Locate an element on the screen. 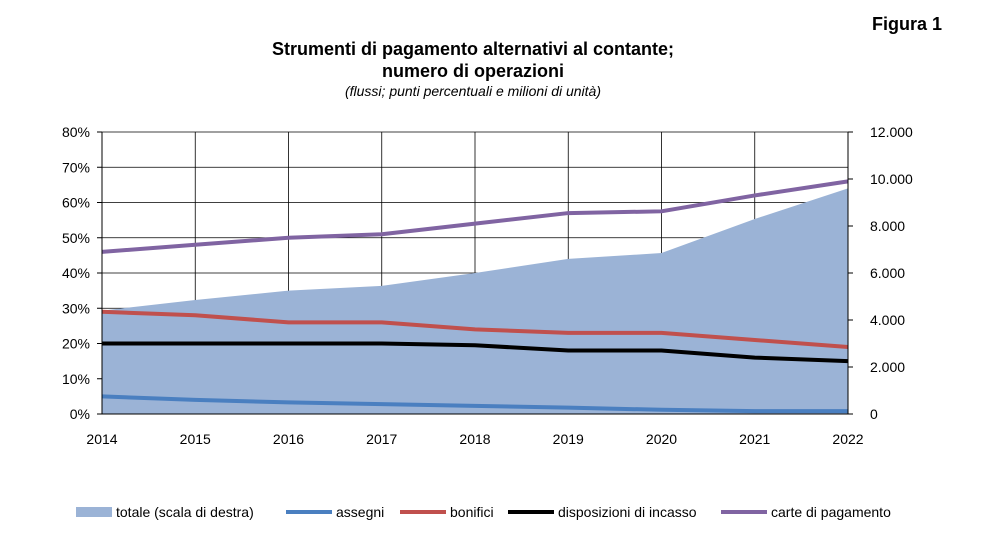  y-right-tick-label: 6.000 is located at coordinates (887, 273).